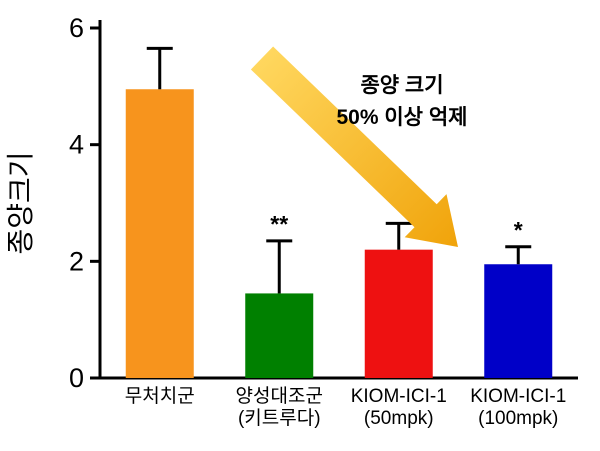 The image size is (600, 451). I want to click on significance-star: *, so click(518, 230).